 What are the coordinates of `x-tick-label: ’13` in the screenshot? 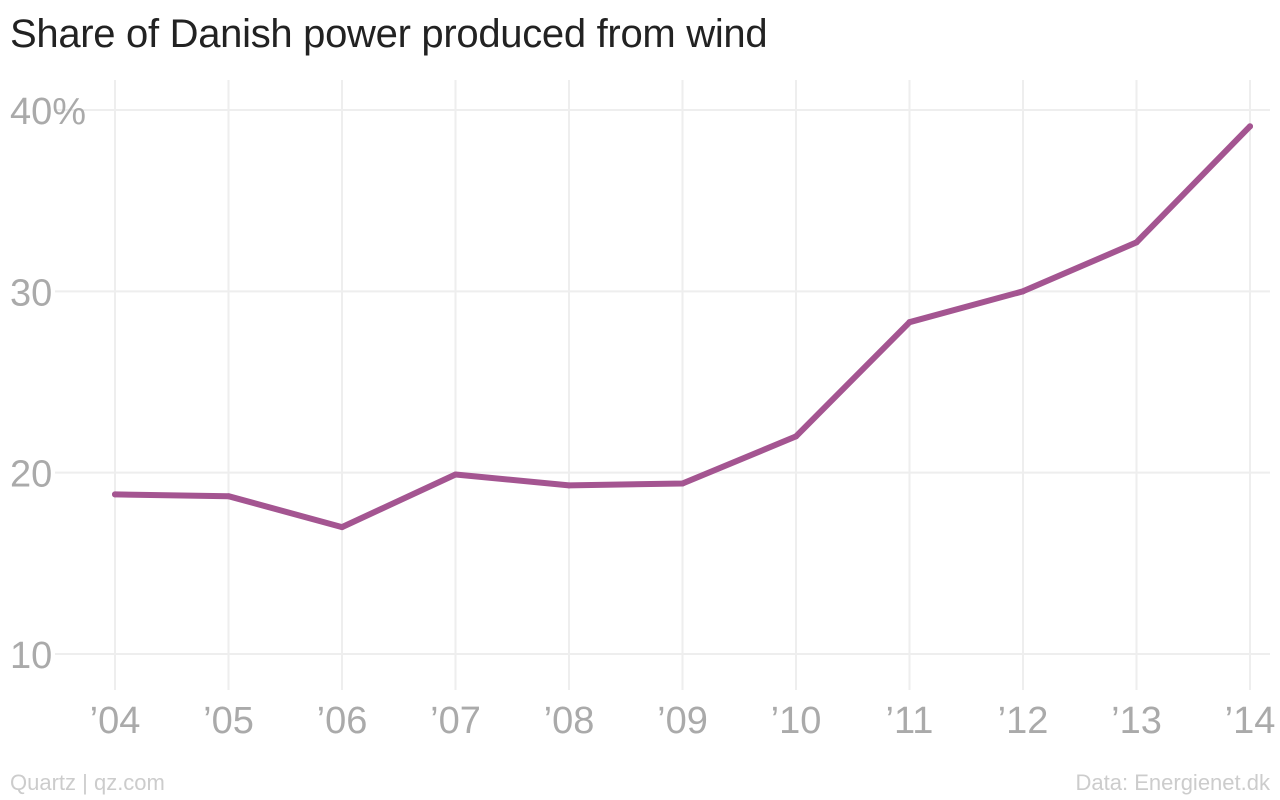 It's located at (1136, 721).